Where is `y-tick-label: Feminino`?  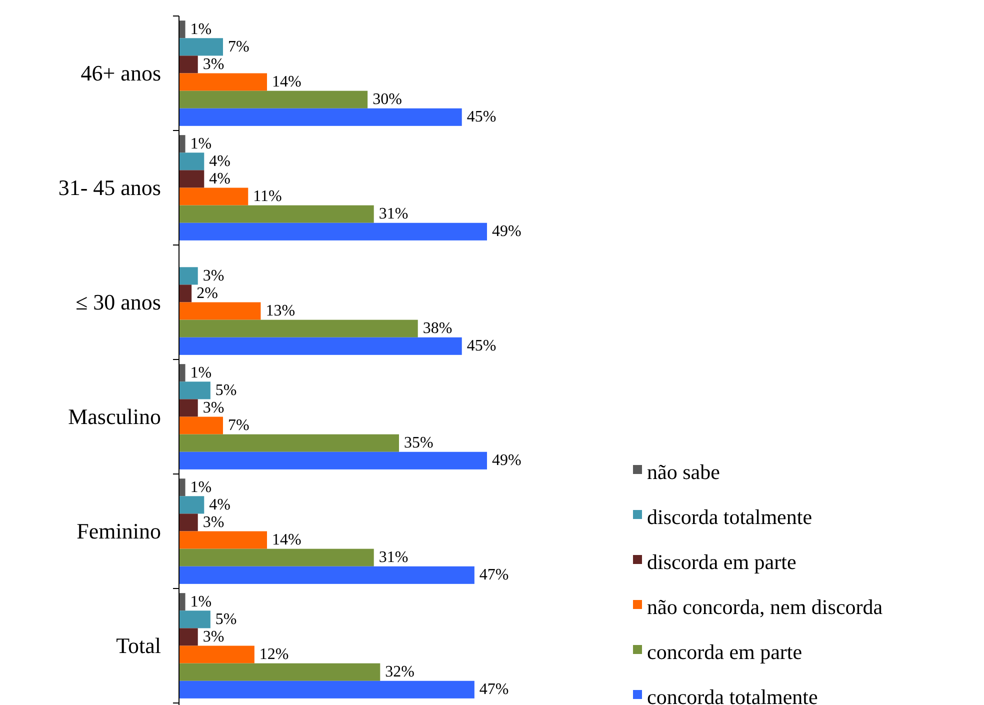 y-tick-label: Feminino is located at coordinates (118, 531).